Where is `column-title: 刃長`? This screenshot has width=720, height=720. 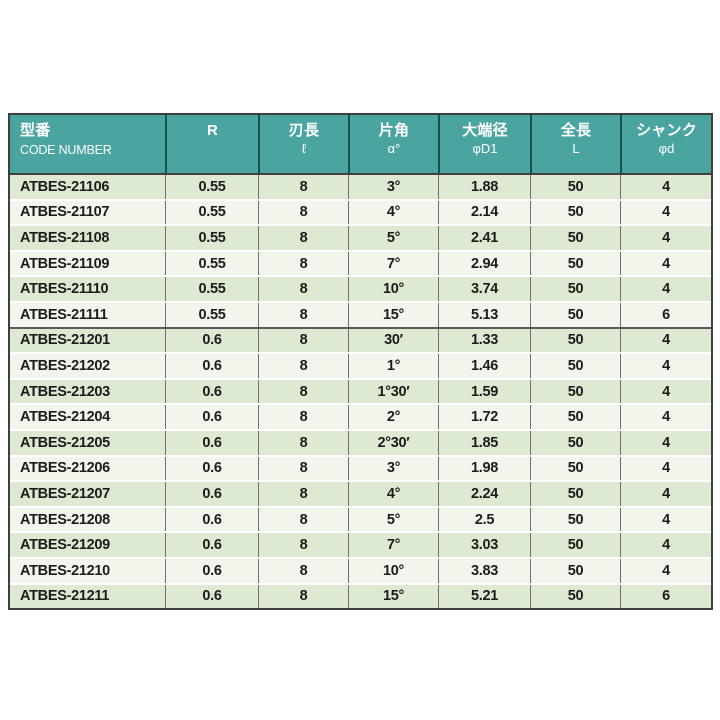 column-title: 刃長 is located at coordinates (304, 130).